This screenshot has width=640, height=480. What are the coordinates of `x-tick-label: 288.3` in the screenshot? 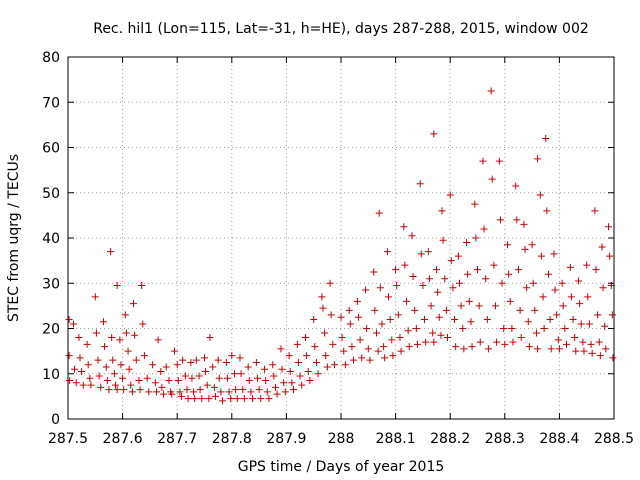 It's located at (505, 439).